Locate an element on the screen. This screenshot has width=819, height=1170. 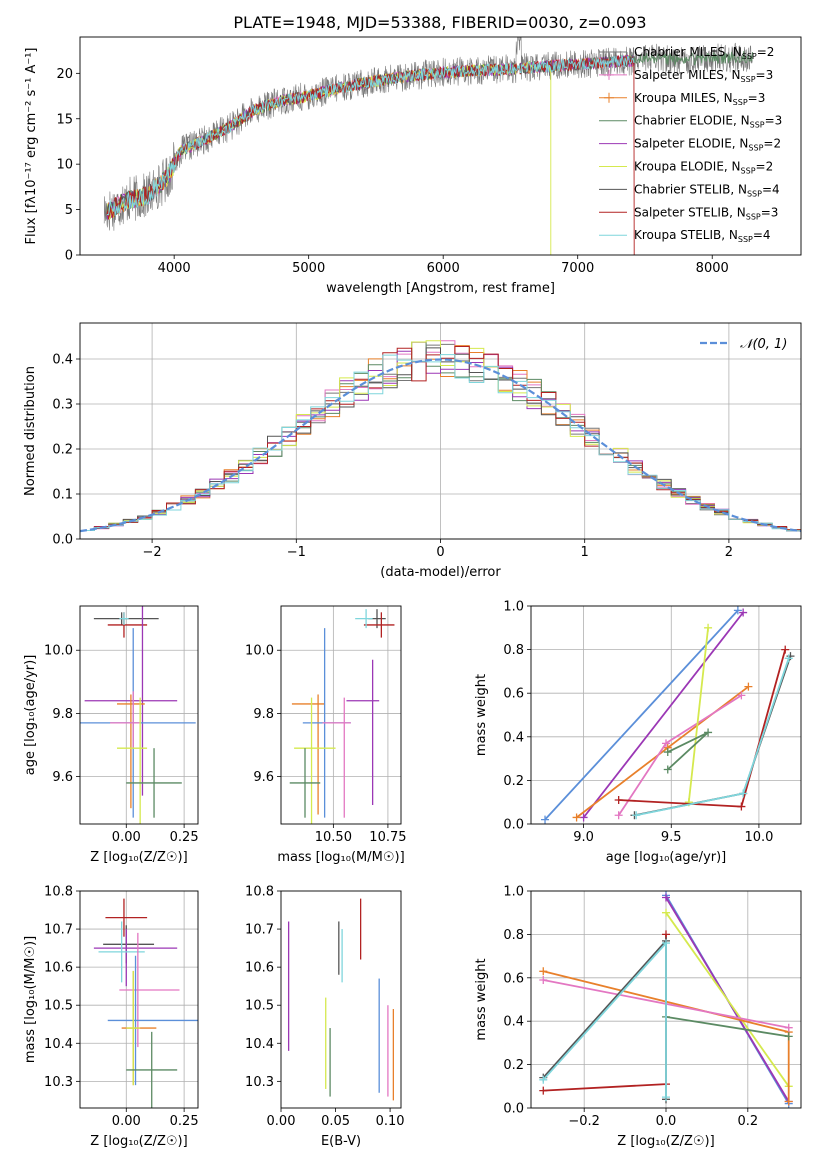
x-tick-label: 0.25 is located at coordinates (184, 1121).